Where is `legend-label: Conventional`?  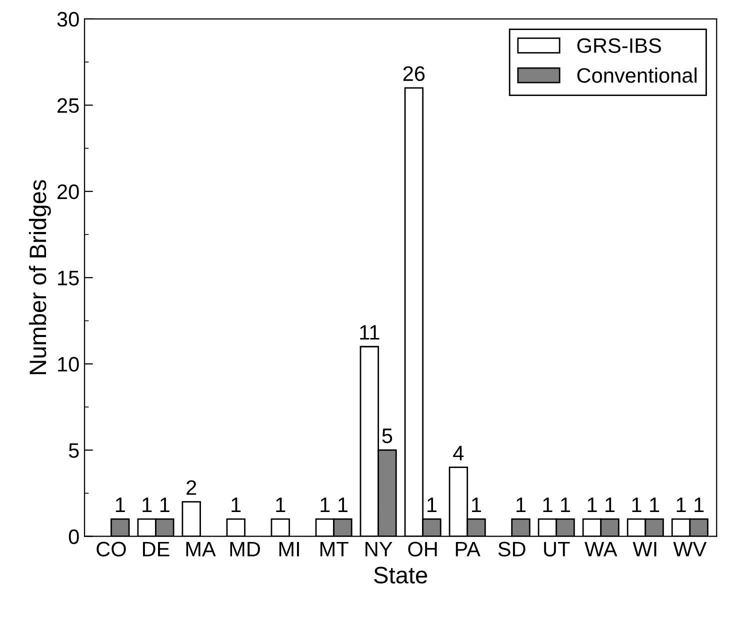 legend-label: Conventional is located at coordinates (636, 75).